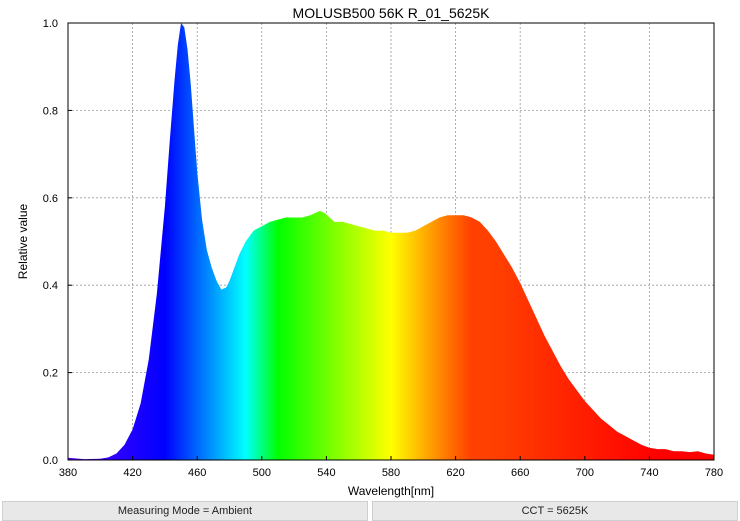 This screenshot has height=521, width=740. Describe the element at coordinates (262, 473) in the screenshot. I see `x-tick-label: 500` at that location.